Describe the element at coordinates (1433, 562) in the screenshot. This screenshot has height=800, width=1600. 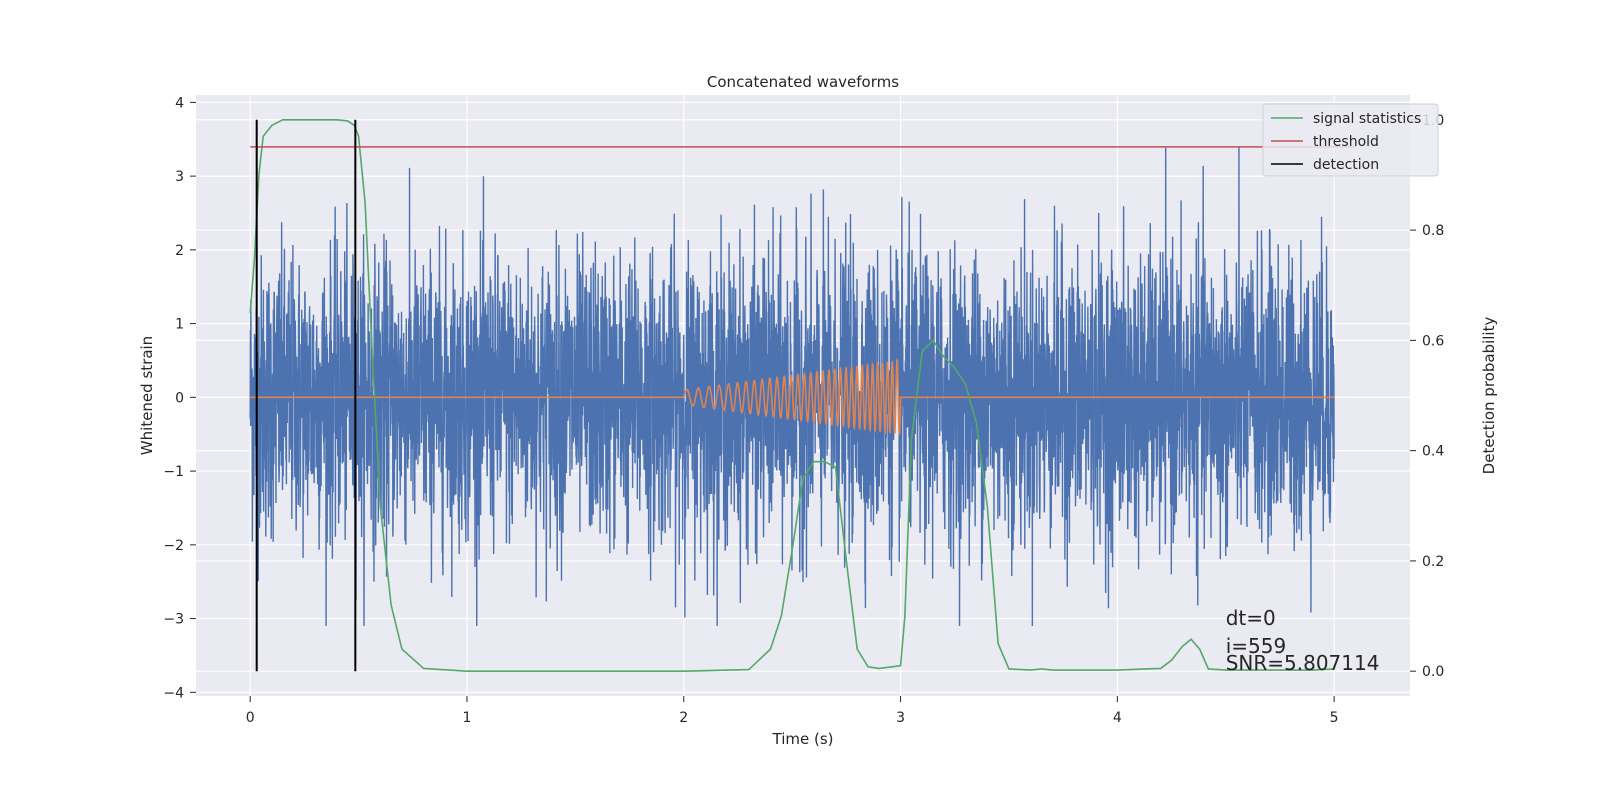
I see `y-right-tick-label-1: 0.2` at that location.